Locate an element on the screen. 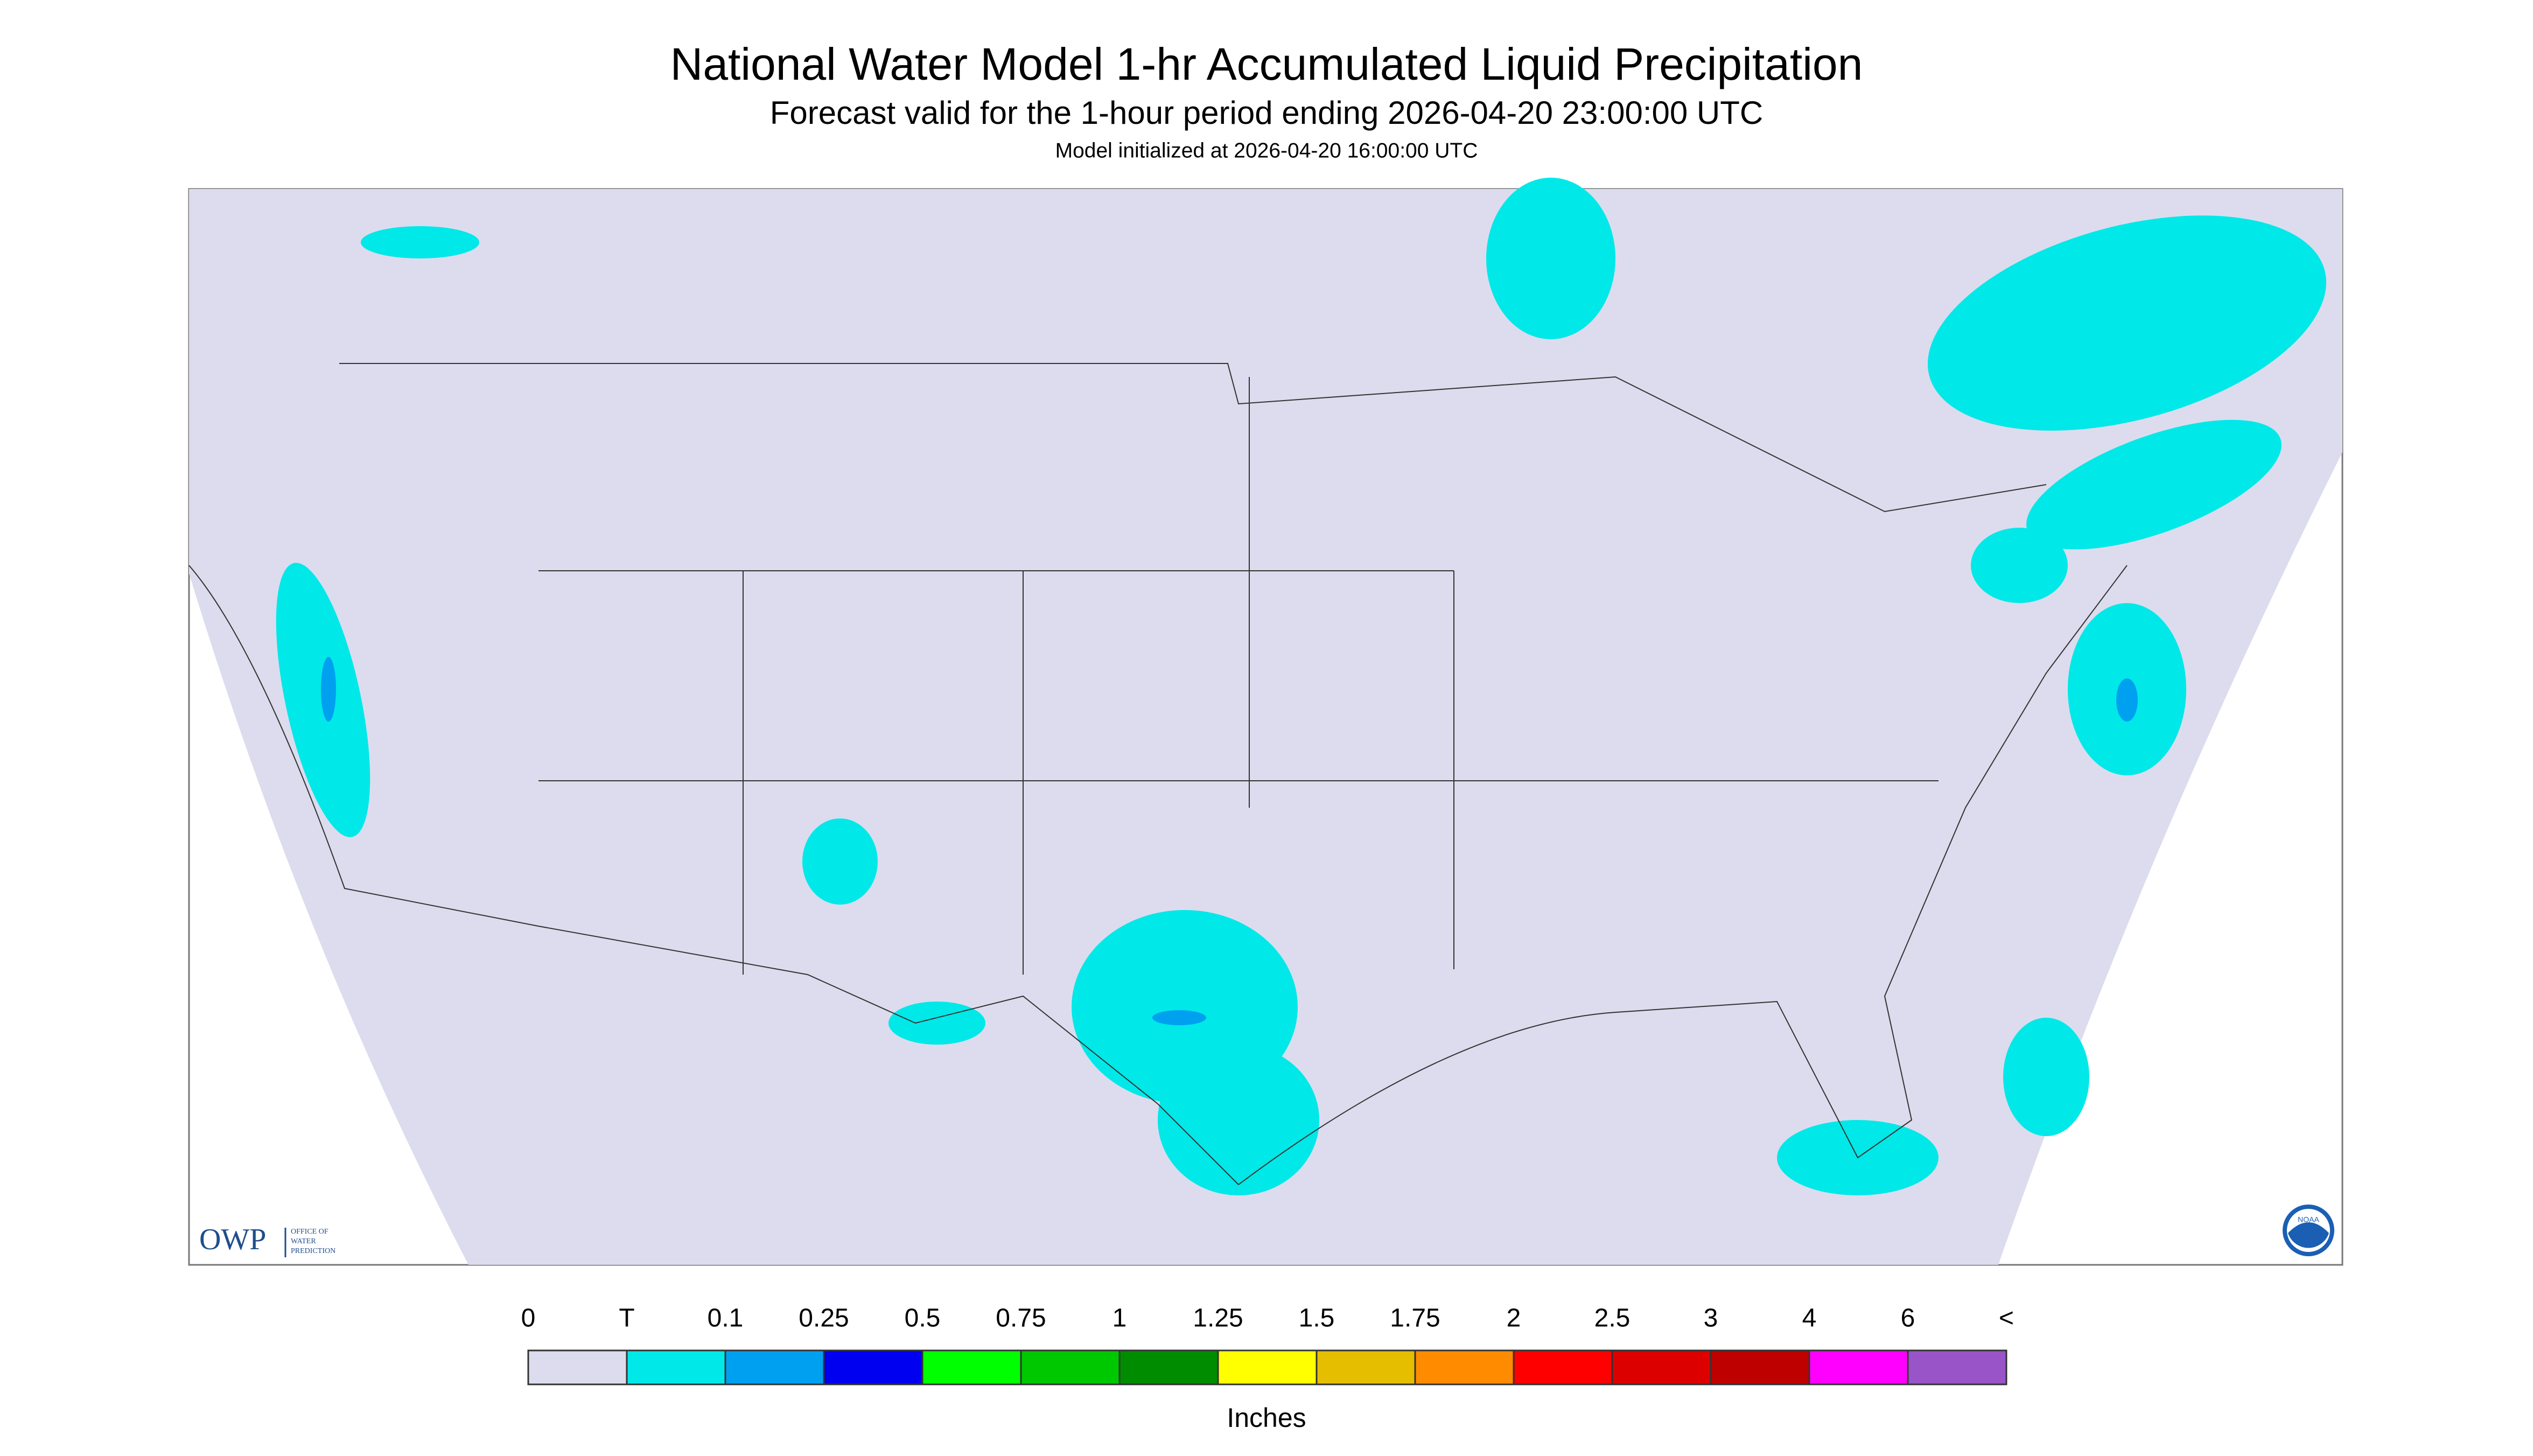 Image resolution: width=2533 pixels, height=1456 pixels. legend-label: 1.75 is located at coordinates (1415, 1318).